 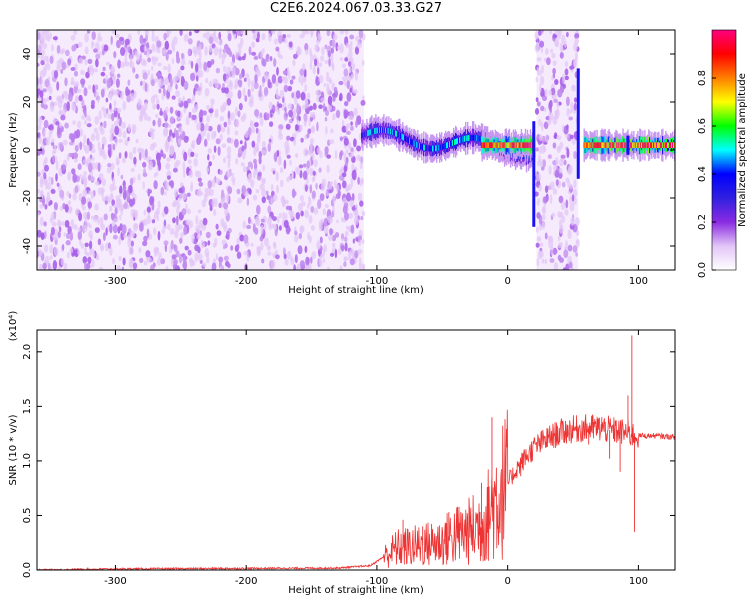 What do you see at coordinates (27, 516) in the screenshot?
I see `y-tick-label: 0.5` at bounding box center [27, 516].